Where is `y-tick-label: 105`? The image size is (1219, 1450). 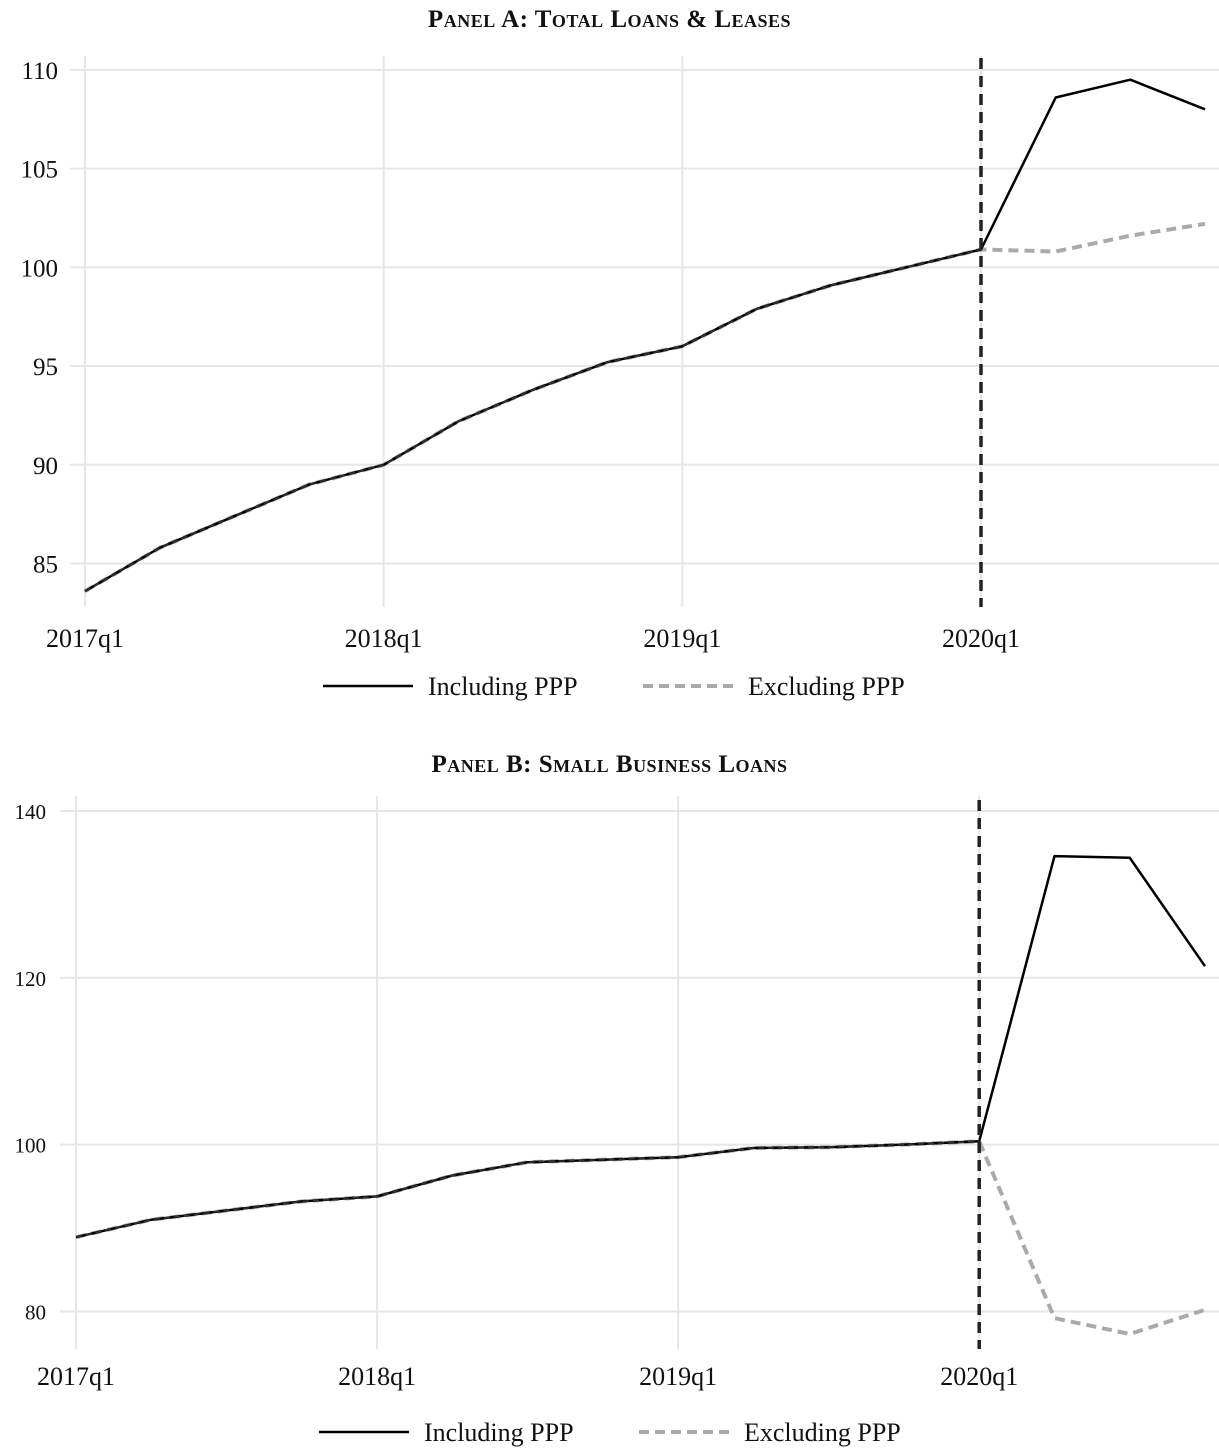
y-tick-label: 105 is located at coordinates (40, 170).